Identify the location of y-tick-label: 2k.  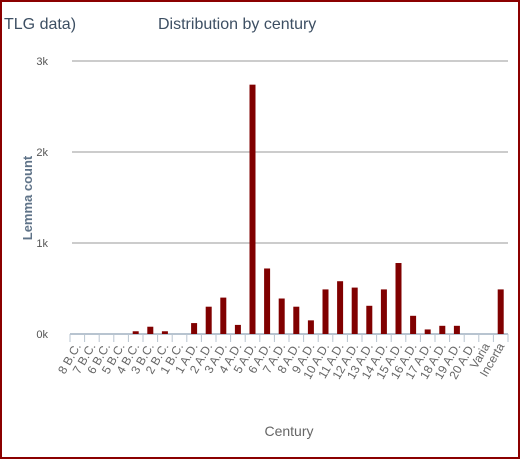
(42, 153).